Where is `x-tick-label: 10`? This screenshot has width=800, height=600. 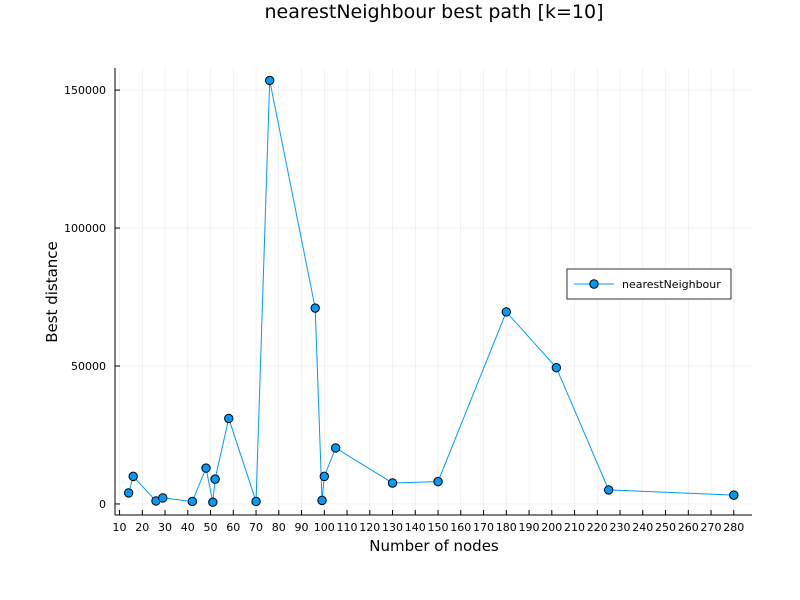 x-tick-label: 10 is located at coordinates (120, 527).